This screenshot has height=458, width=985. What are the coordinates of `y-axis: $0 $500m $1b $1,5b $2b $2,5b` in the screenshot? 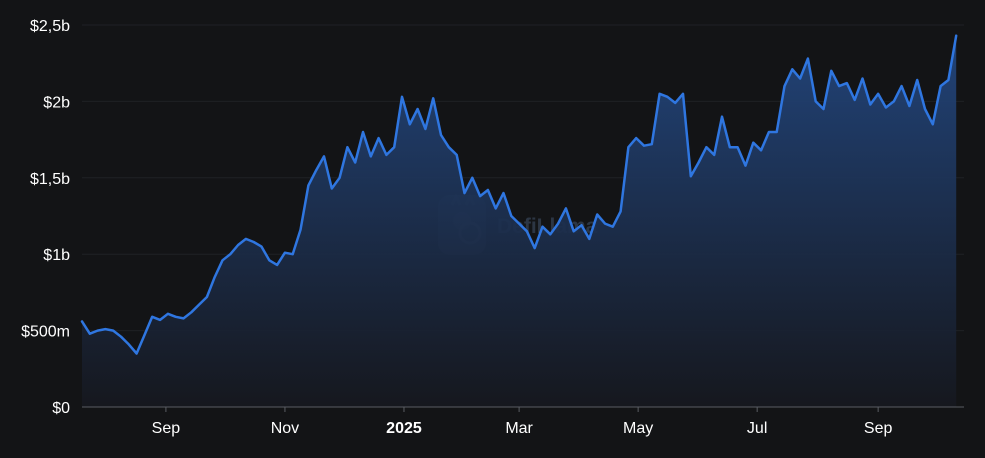 It's located at (45, 217).